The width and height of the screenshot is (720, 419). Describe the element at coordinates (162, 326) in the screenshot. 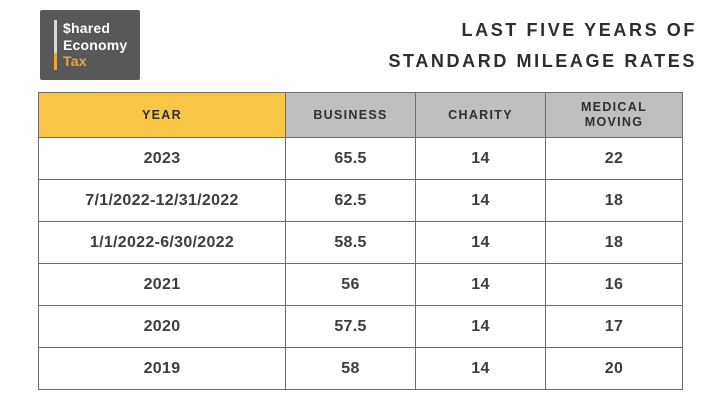

I see `year-cell: 2020` at that location.